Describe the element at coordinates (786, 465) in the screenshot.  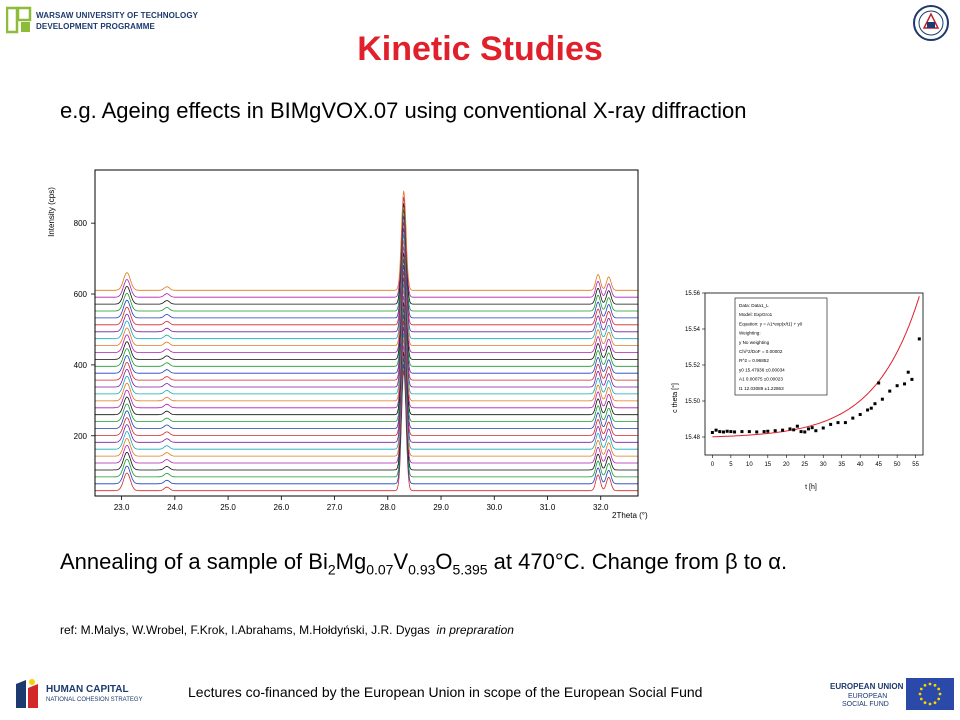
I see `kinetic-x-tick-label: 20` at that location.